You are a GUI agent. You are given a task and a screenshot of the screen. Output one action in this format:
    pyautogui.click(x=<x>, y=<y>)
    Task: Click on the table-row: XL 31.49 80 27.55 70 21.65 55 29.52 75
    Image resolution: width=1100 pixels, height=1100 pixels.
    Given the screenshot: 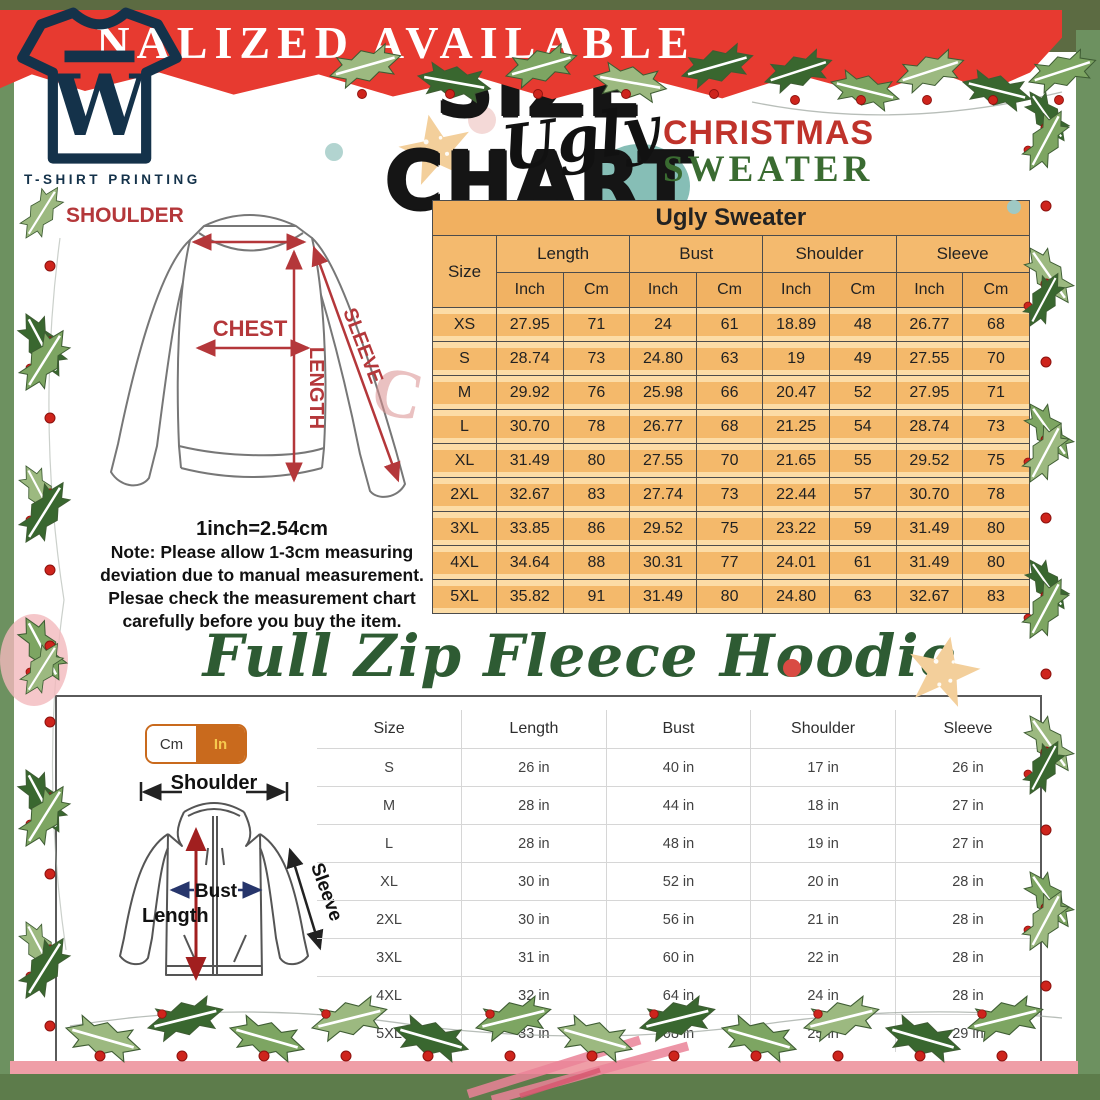 What is the action you would take?
    pyautogui.click(x=731, y=460)
    